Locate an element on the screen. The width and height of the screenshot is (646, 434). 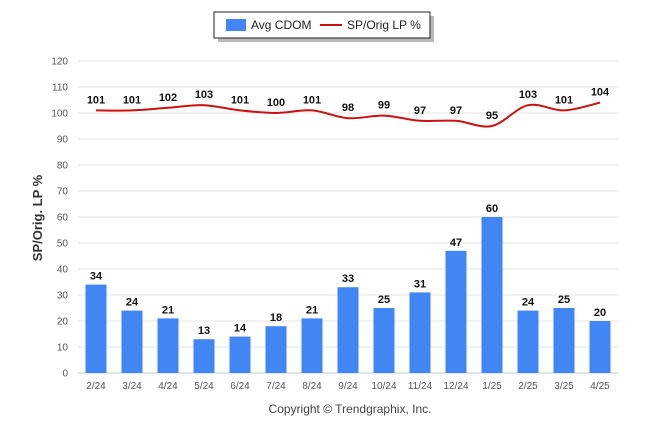
legend-label-line: SP/Orig LP % is located at coordinates (384, 25).